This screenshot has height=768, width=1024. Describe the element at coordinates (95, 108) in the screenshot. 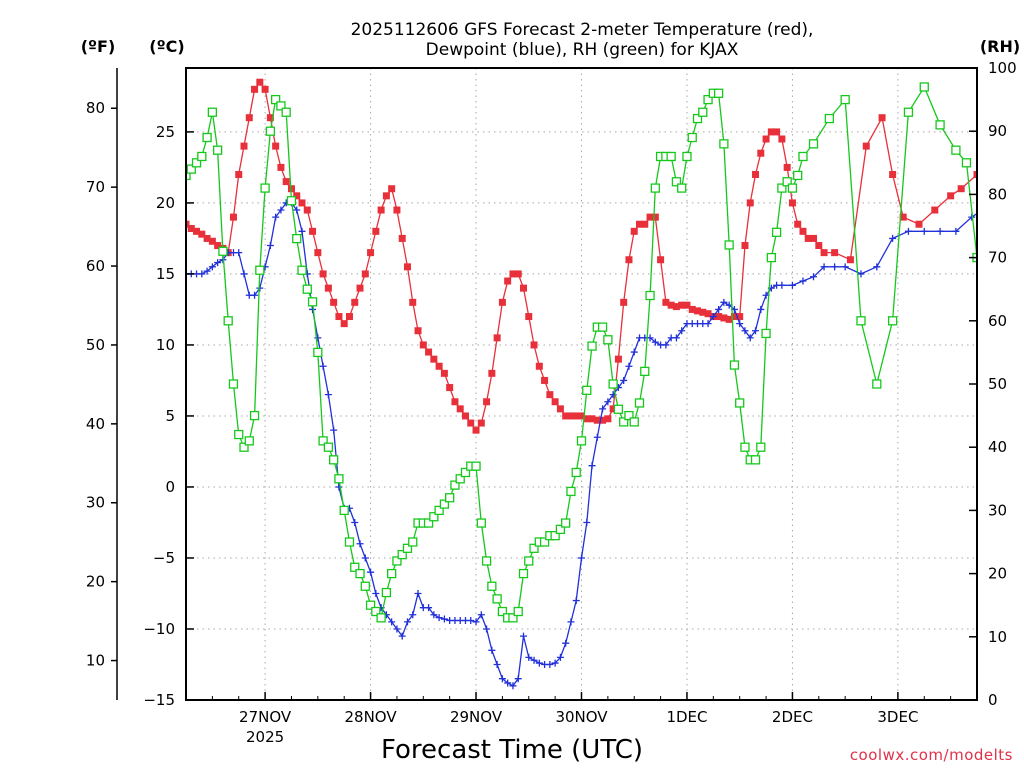

I see `fahrenheit-tick-label: 80` at that location.